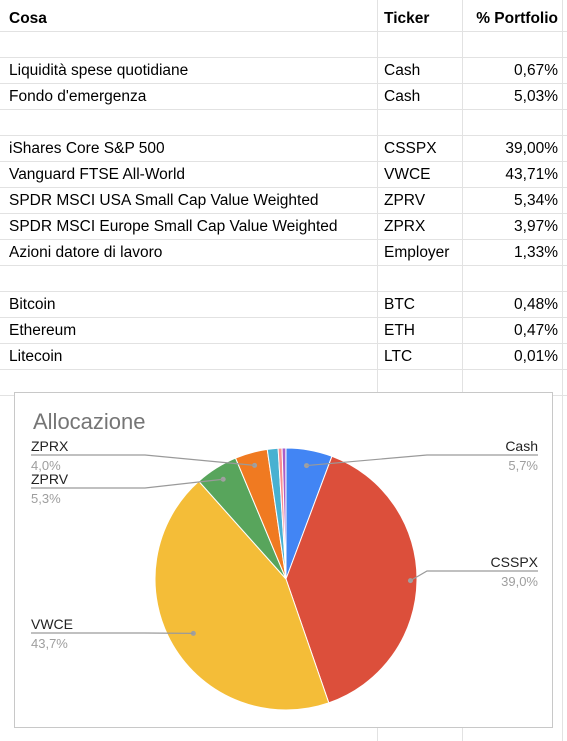 The width and height of the screenshot is (567, 741). I want to click on table-row: Azioni datore di lavoro Employer 1,33%, so click(283, 253).